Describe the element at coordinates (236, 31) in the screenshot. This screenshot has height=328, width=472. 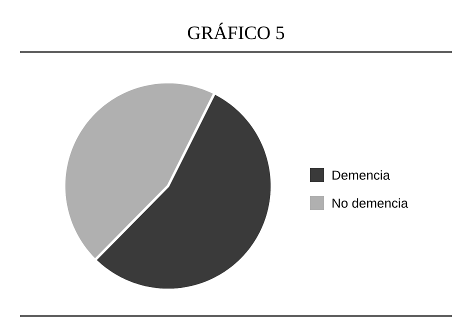
I see `chart-title: GRÁFICO 5` at that location.